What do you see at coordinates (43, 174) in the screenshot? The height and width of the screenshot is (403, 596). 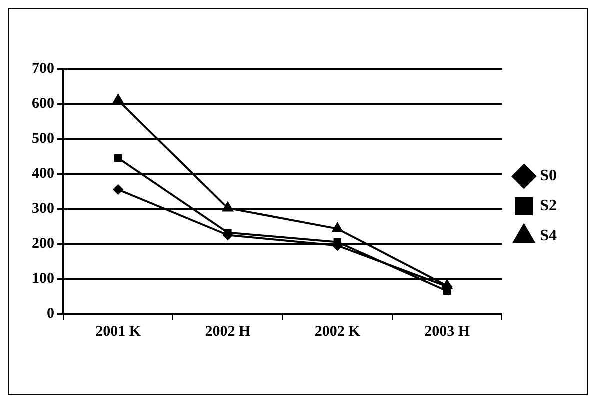 I see `y-tick-label: 400` at bounding box center [43, 174].